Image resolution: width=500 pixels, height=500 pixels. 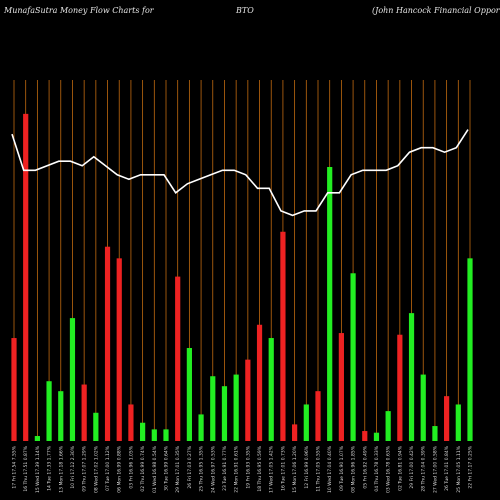 What do you see at coordinates (15, 466) in the screenshot?
I see `x-tick-label: 17 Fri 17.54 7.55%` at bounding box center [15, 466].